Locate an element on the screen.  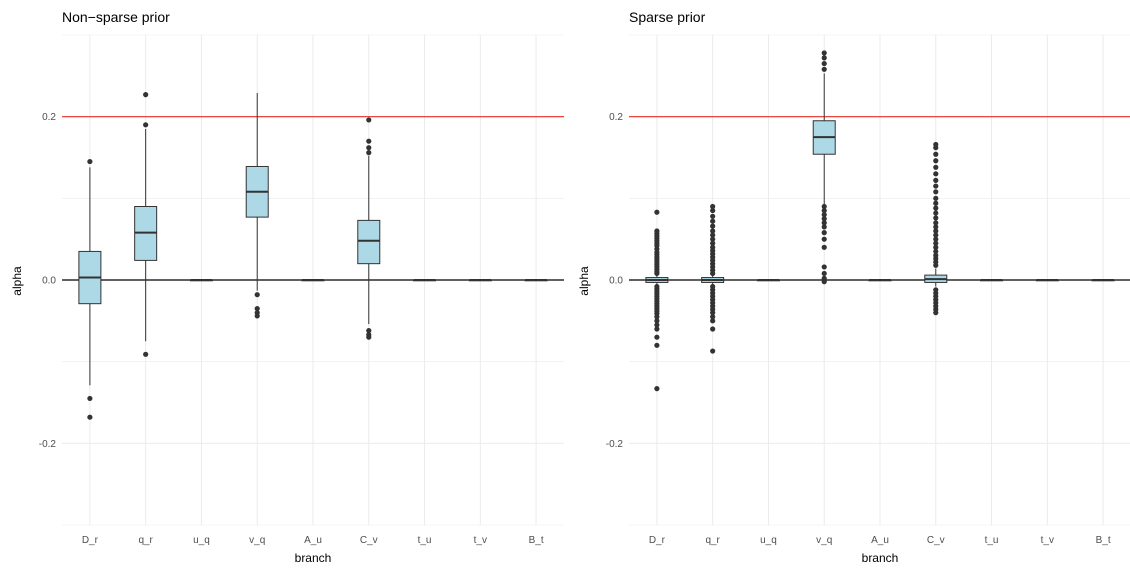
x-tick-label: q_r is located at coordinates (712, 540).